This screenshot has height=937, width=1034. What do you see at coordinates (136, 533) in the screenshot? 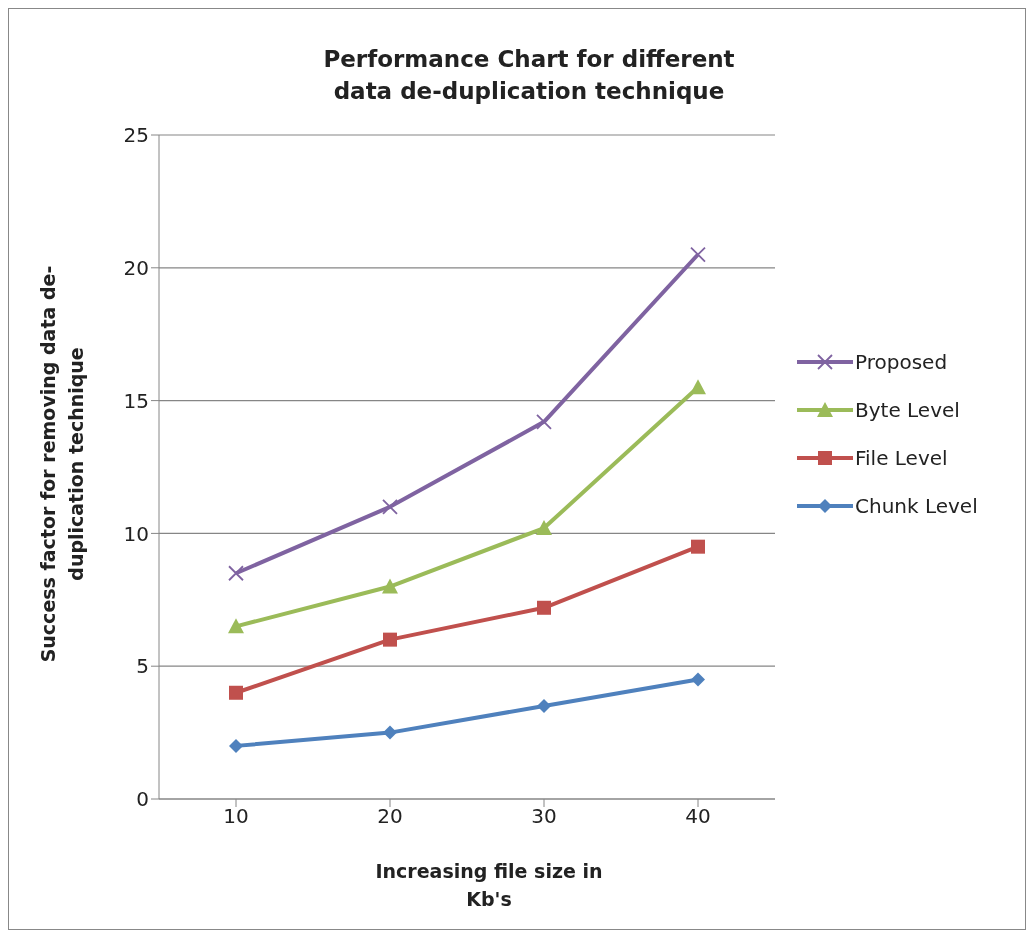
I see `y-tick-label: 10` at bounding box center [136, 533].